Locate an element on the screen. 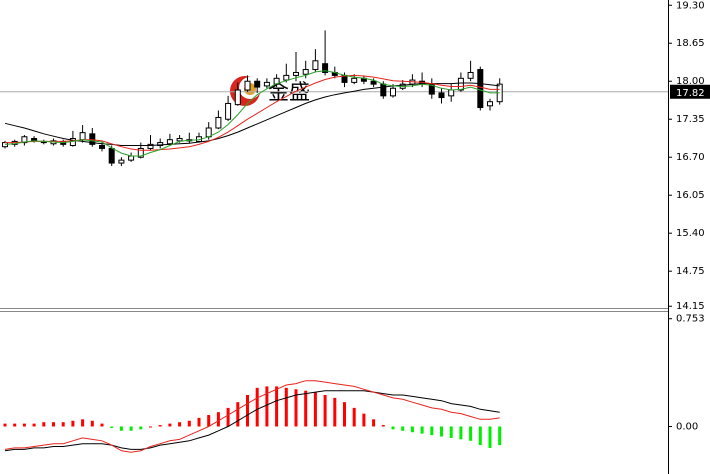 The height and width of the screenshot is (474, 710). y-tick-label: 18.00 is located at coordinates (690, 81).